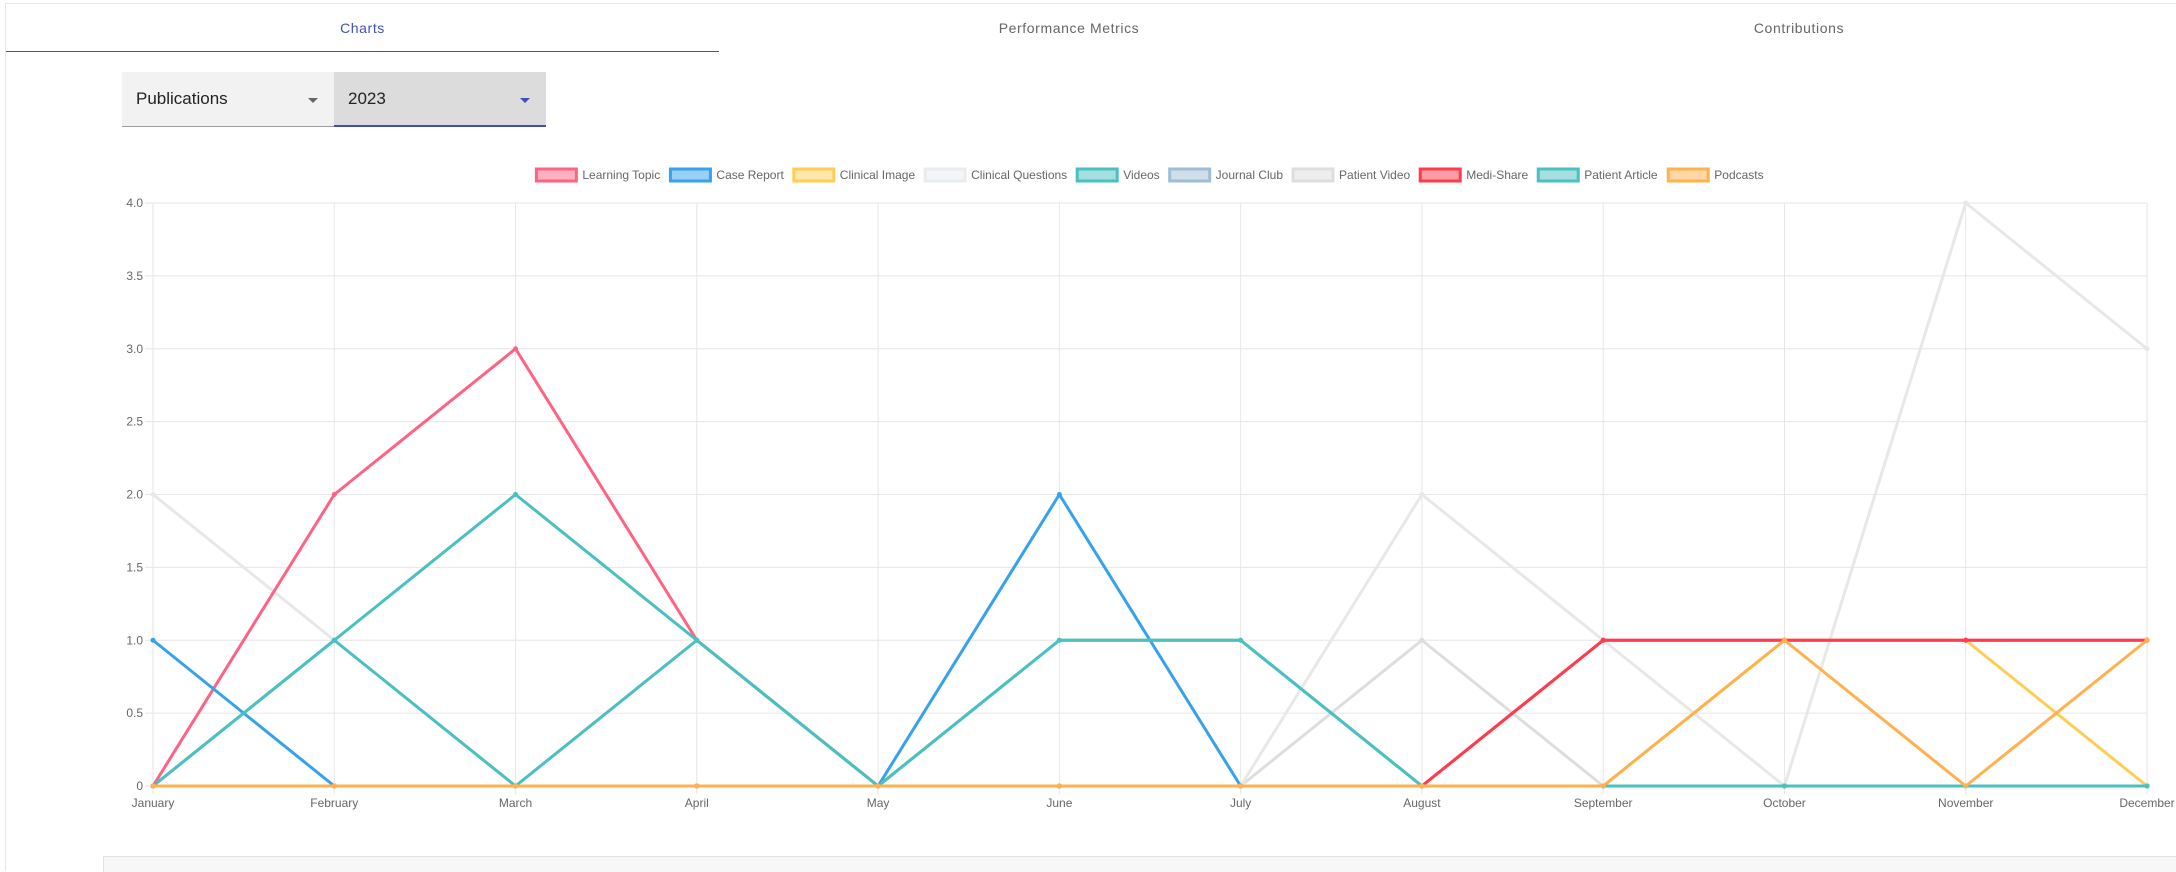 Image resolution: width=2176 pixels, height=872 pixels. I want to click on y-tick-label: 3.5, so click(134, 276).